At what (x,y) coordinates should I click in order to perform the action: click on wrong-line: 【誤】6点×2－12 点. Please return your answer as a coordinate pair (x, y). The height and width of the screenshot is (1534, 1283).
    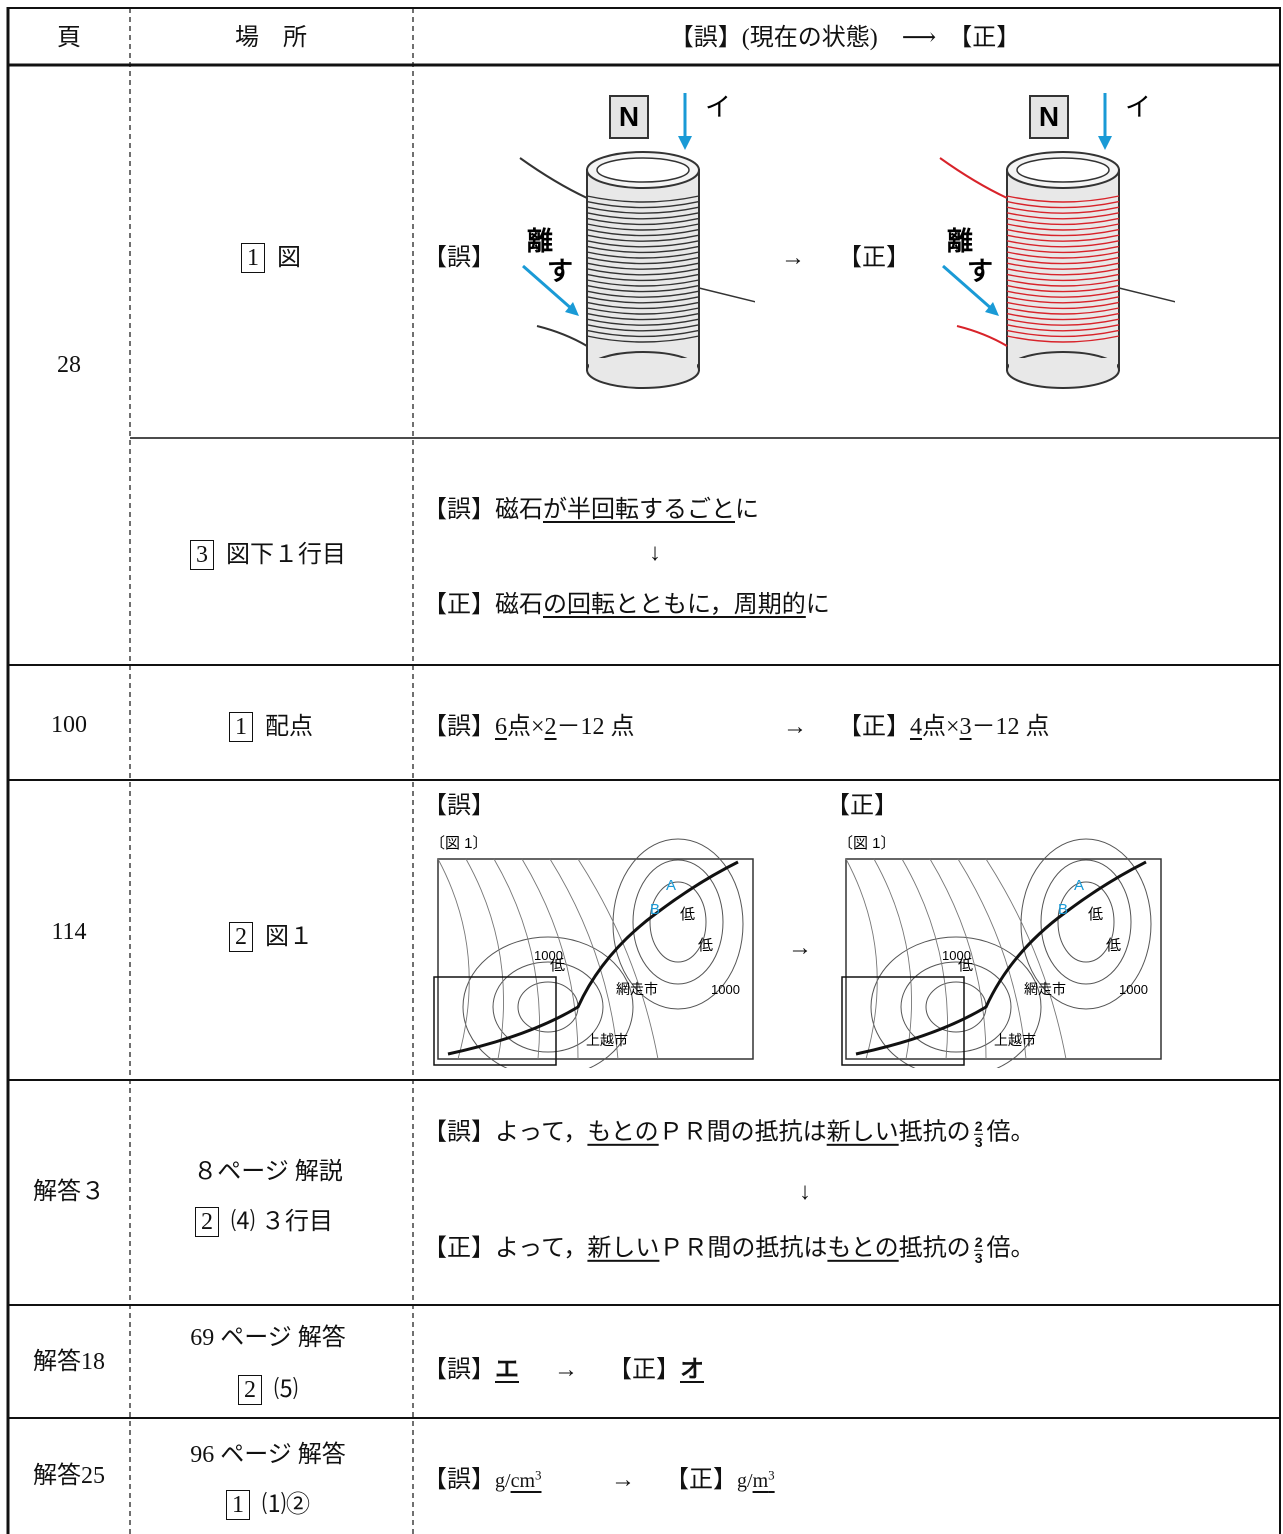
    Looking at the image, I should click on (529, 727).